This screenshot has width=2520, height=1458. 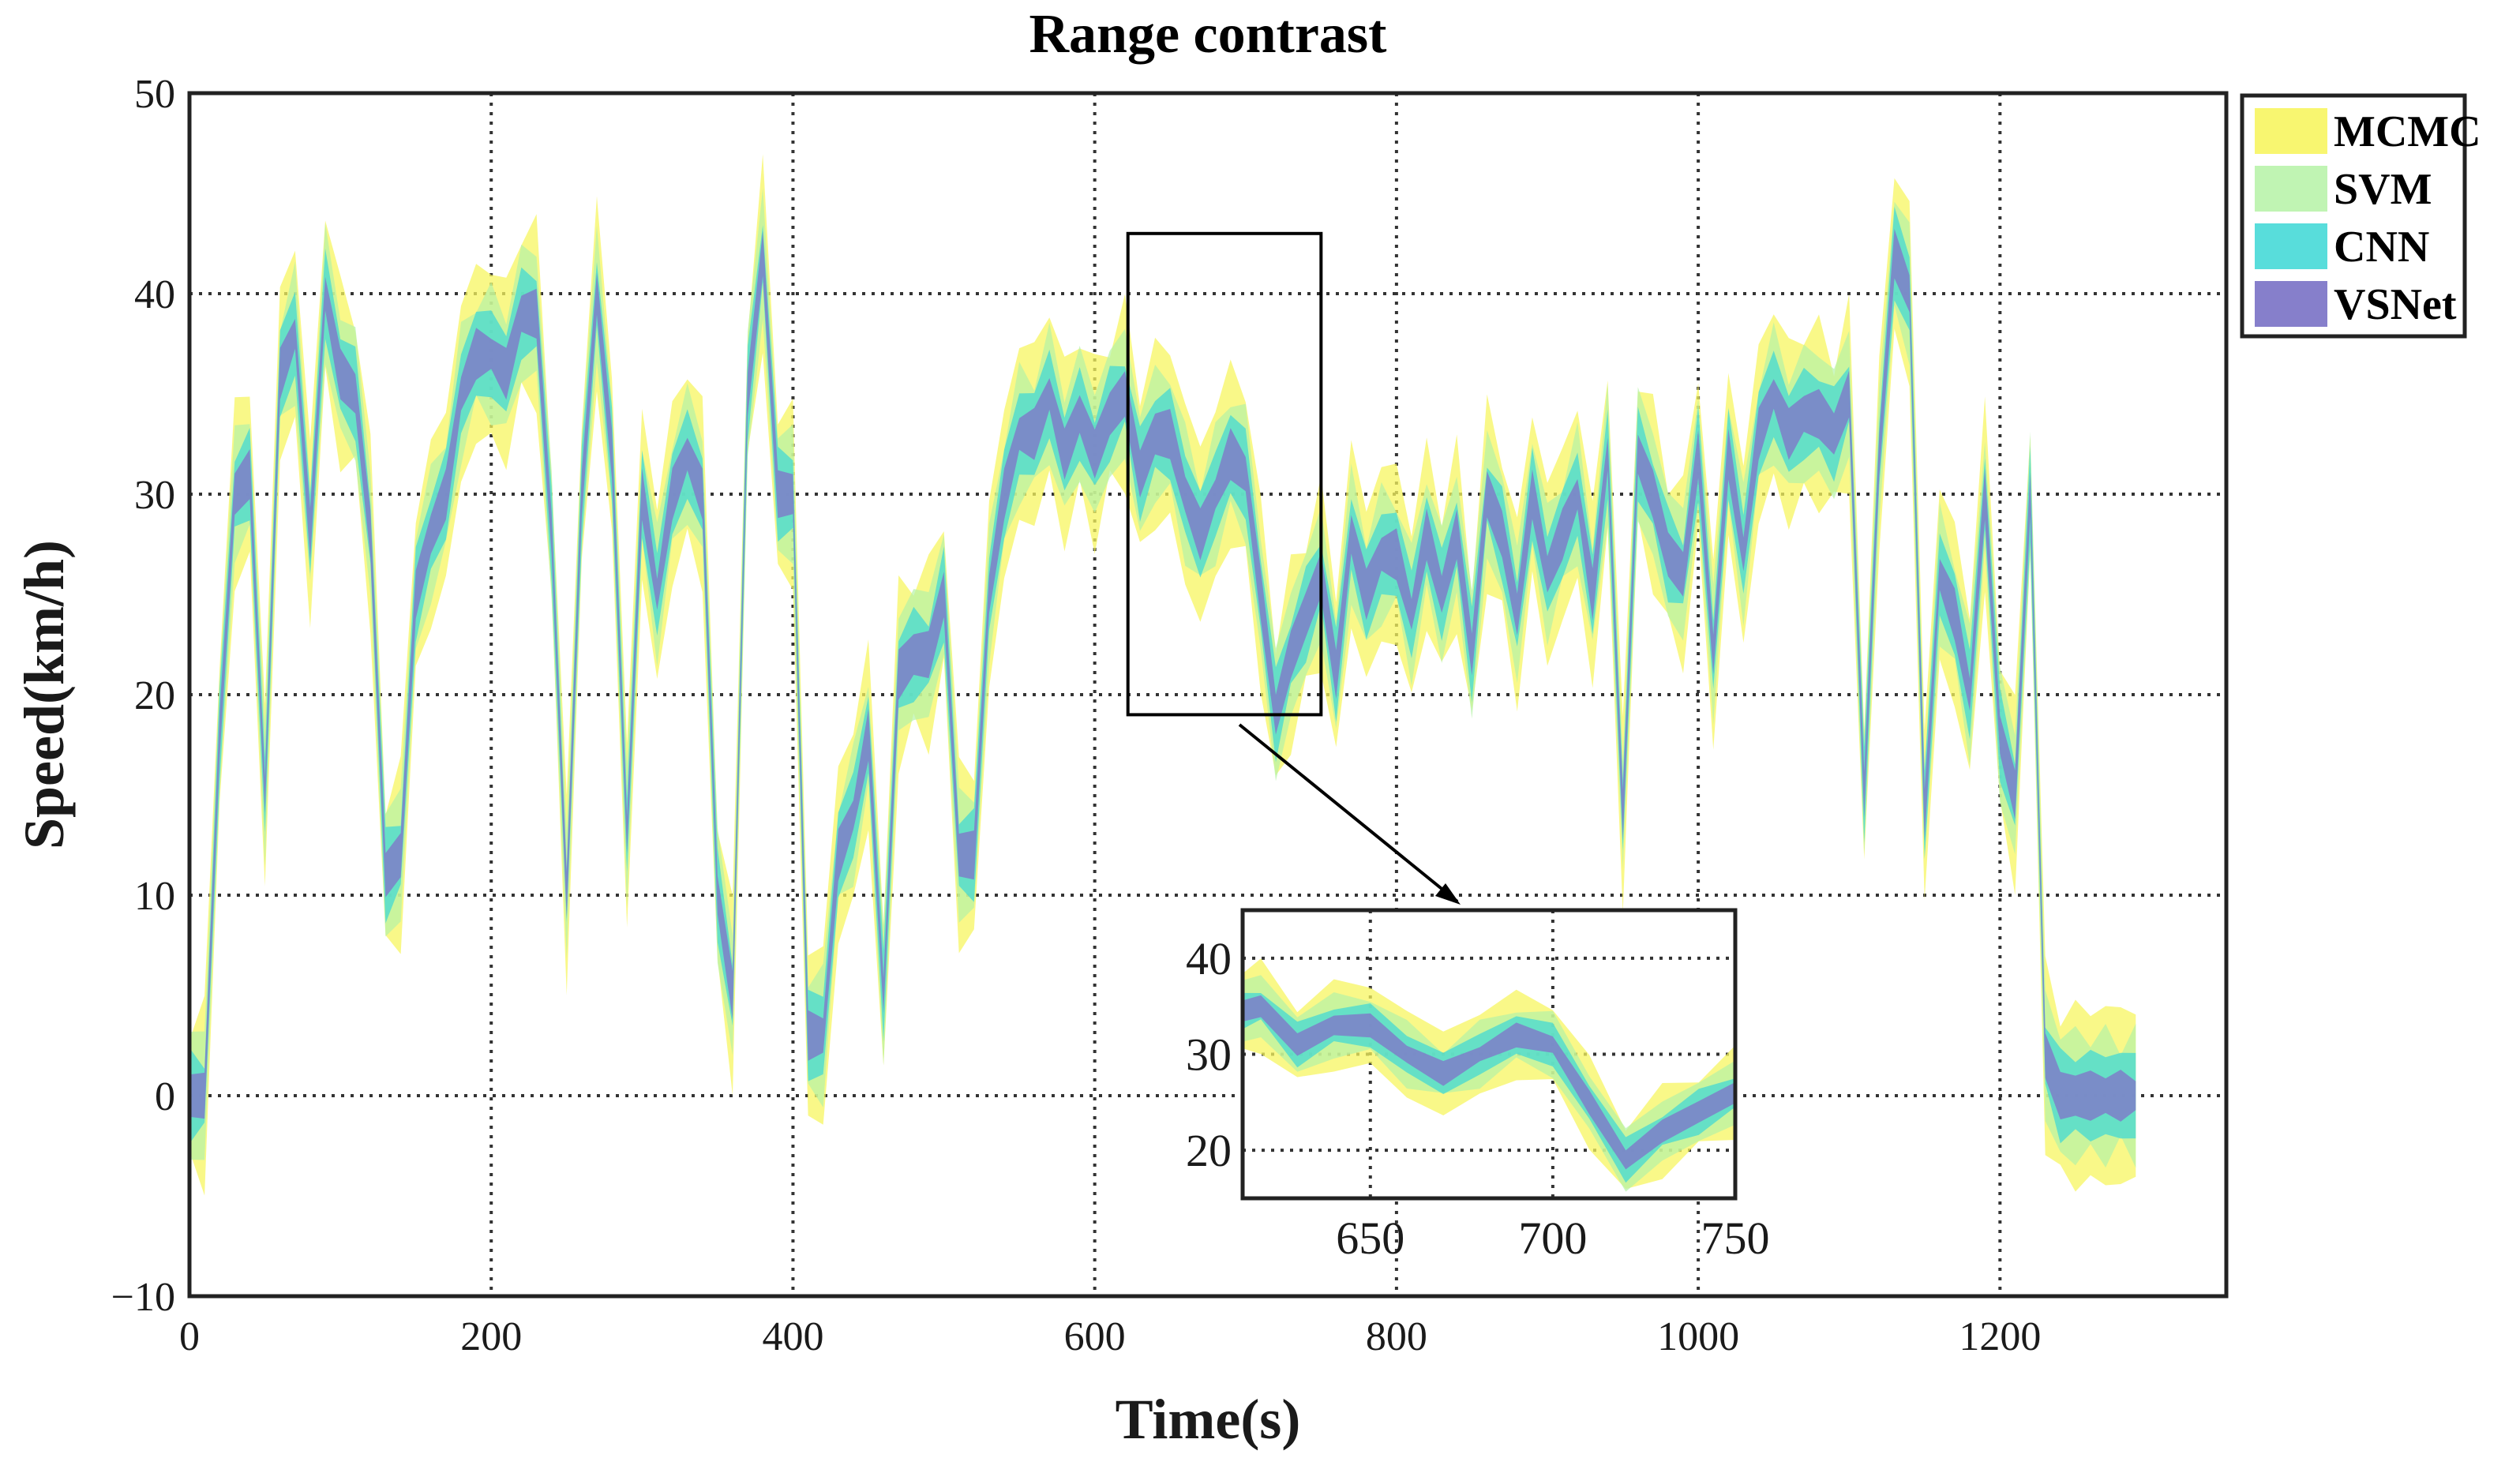 What do you see at coordinates (1448, 894) in the screenshot?
I see `zoom-arrowhead` at bounding box center [1448, 894].